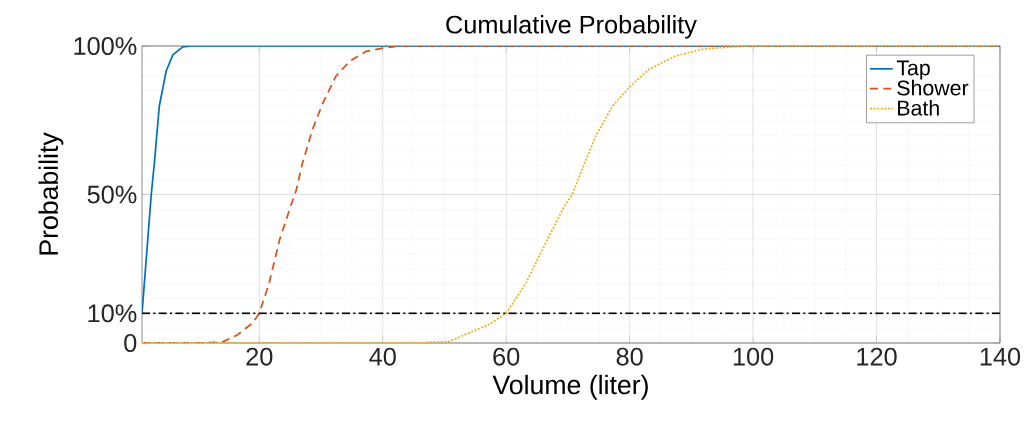 The height and width of the screenshot is (432, 1032). I want to click on x-tick-label: 60, so click(506, 356).